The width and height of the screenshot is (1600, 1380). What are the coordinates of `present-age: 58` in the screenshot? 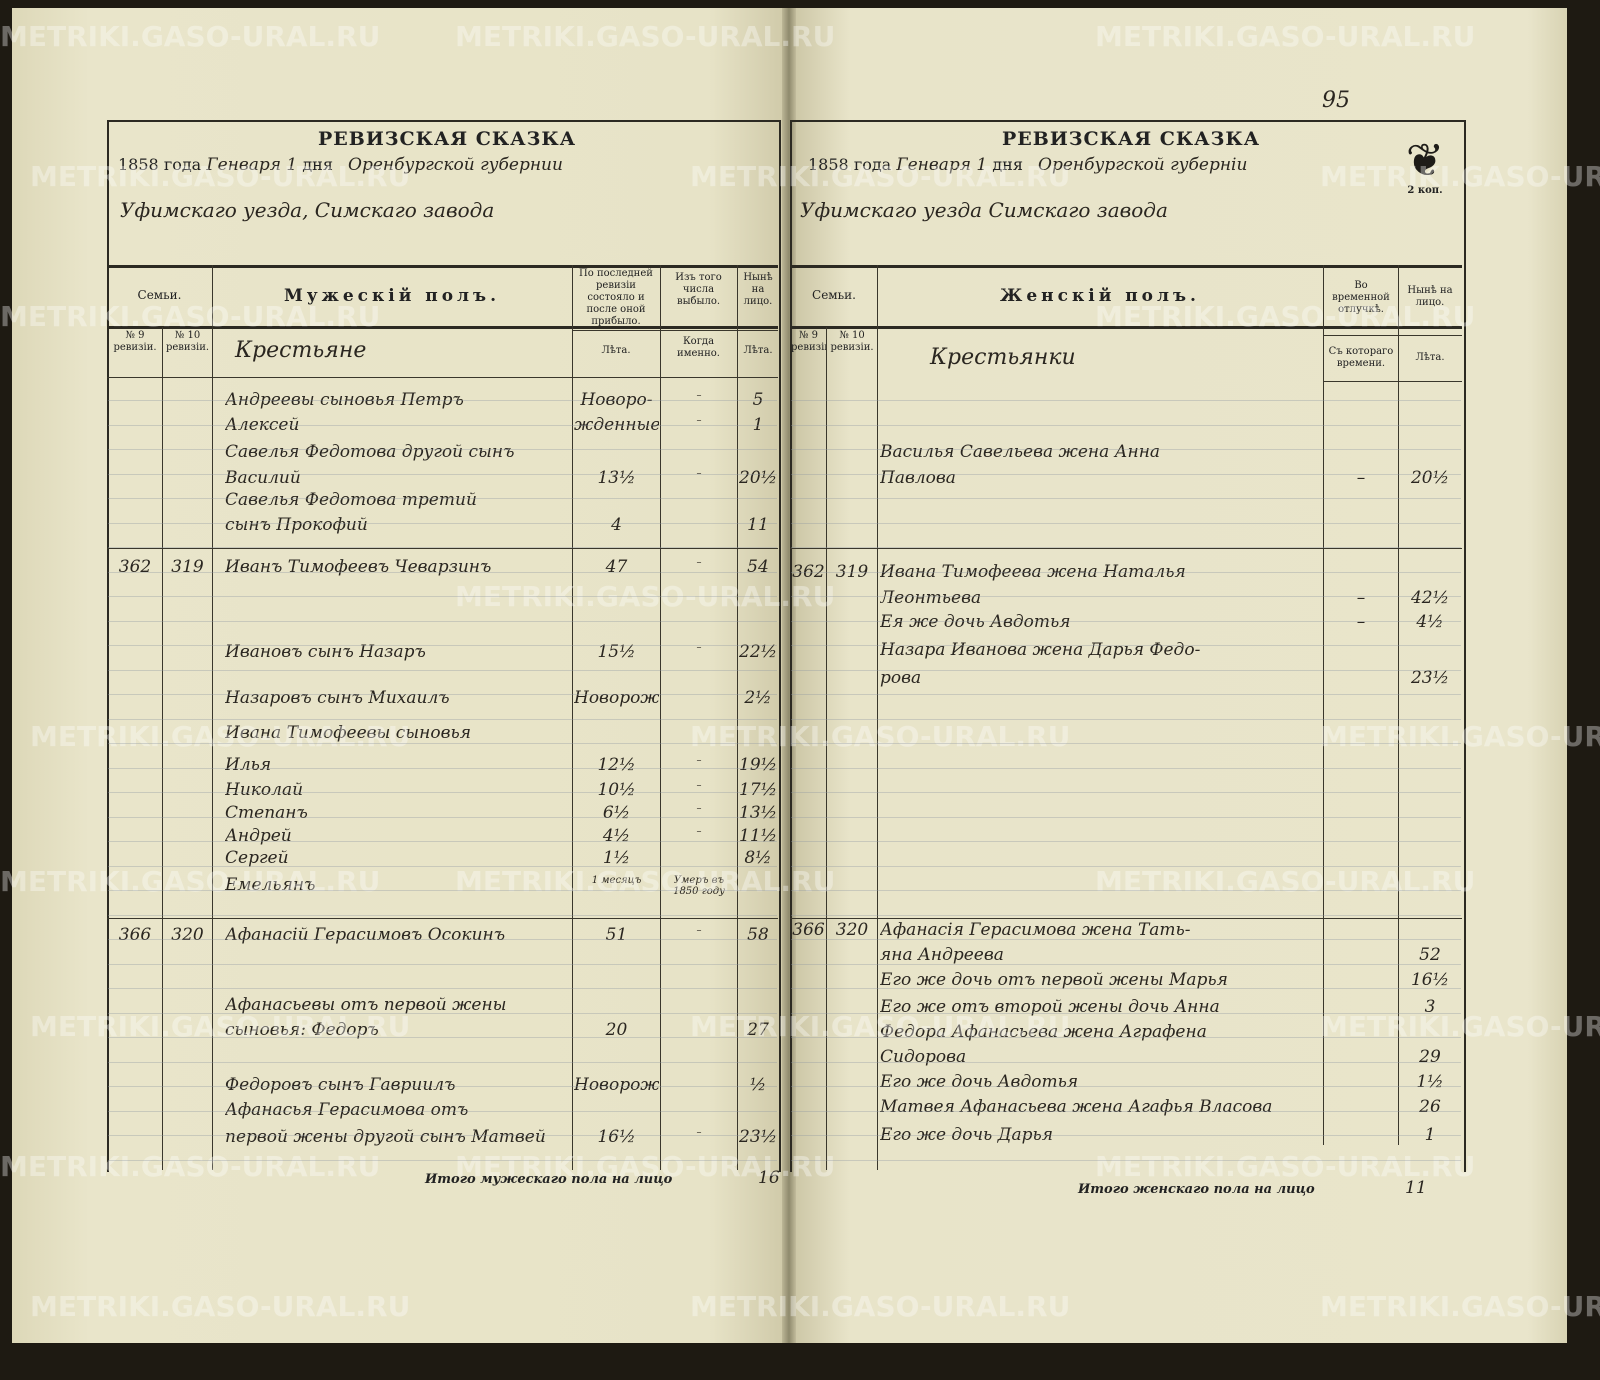 It's located at (758, 935).